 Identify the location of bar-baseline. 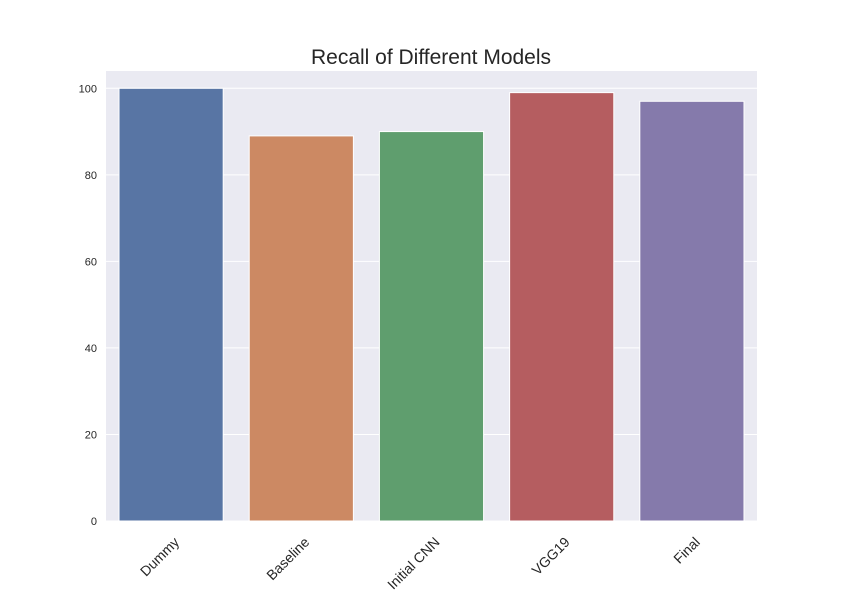
(301, 328).